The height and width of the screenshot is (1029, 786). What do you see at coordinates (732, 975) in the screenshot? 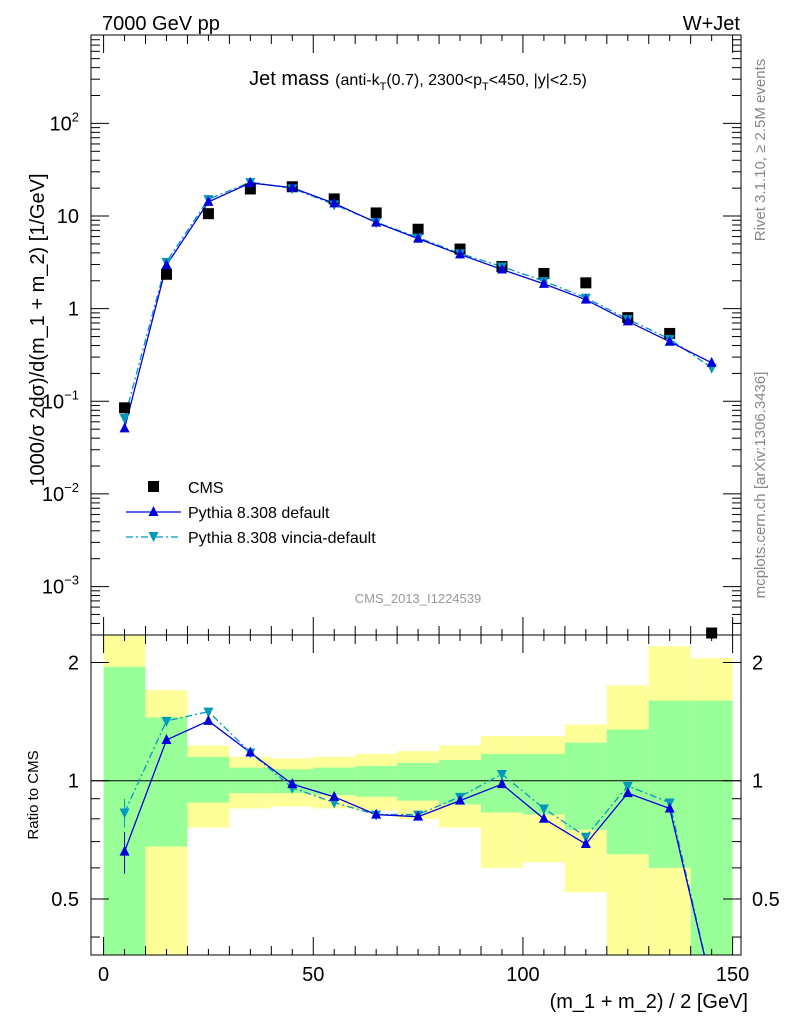
I see `x-tick-label-3: 150` at bounding box center [732, 975].